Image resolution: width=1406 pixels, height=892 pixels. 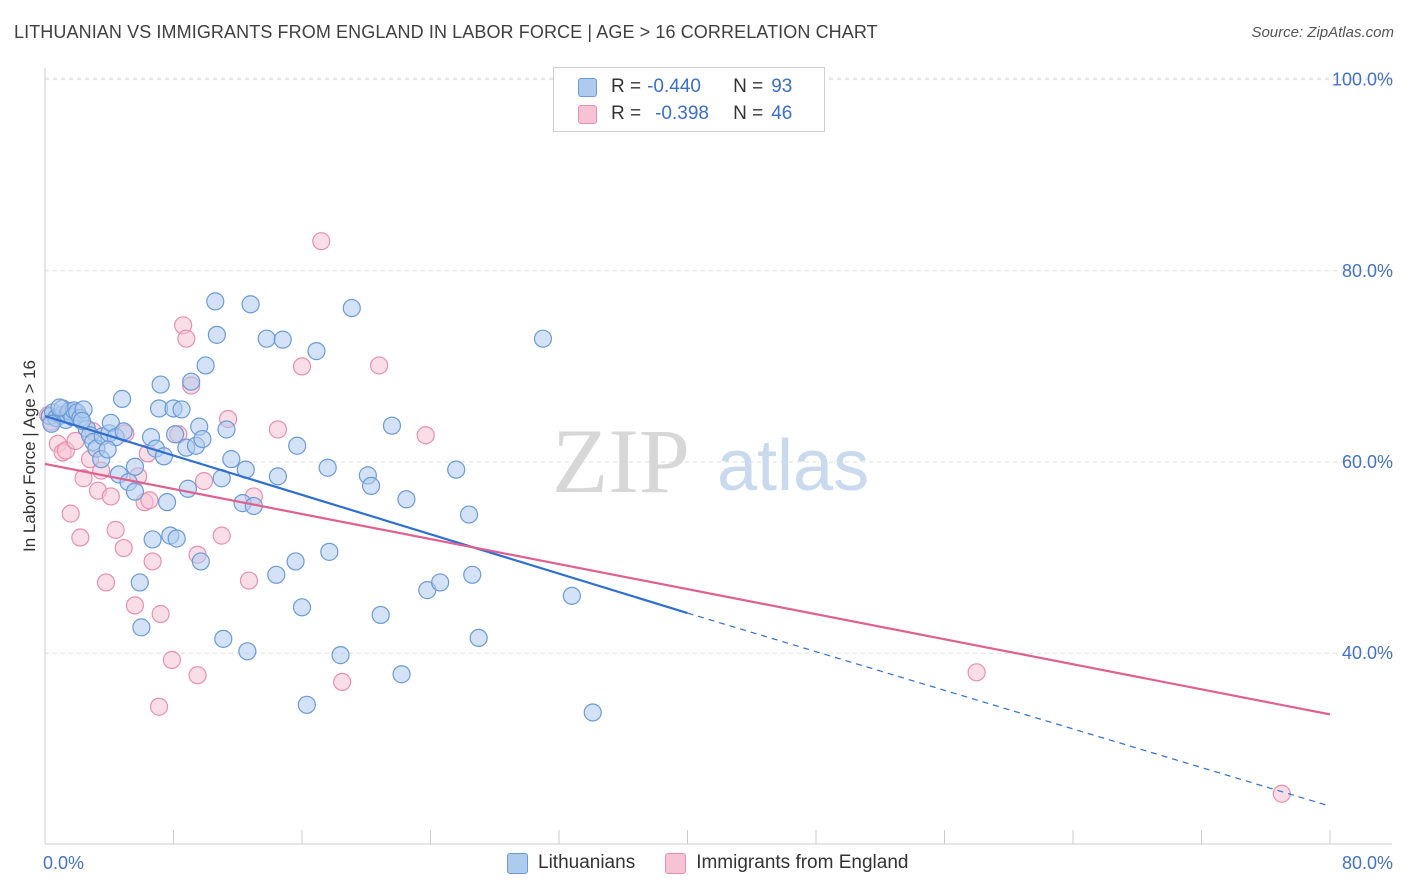 I want to click on legend-item-lithuanians: Lithuanians, so click(x=571, y=863).